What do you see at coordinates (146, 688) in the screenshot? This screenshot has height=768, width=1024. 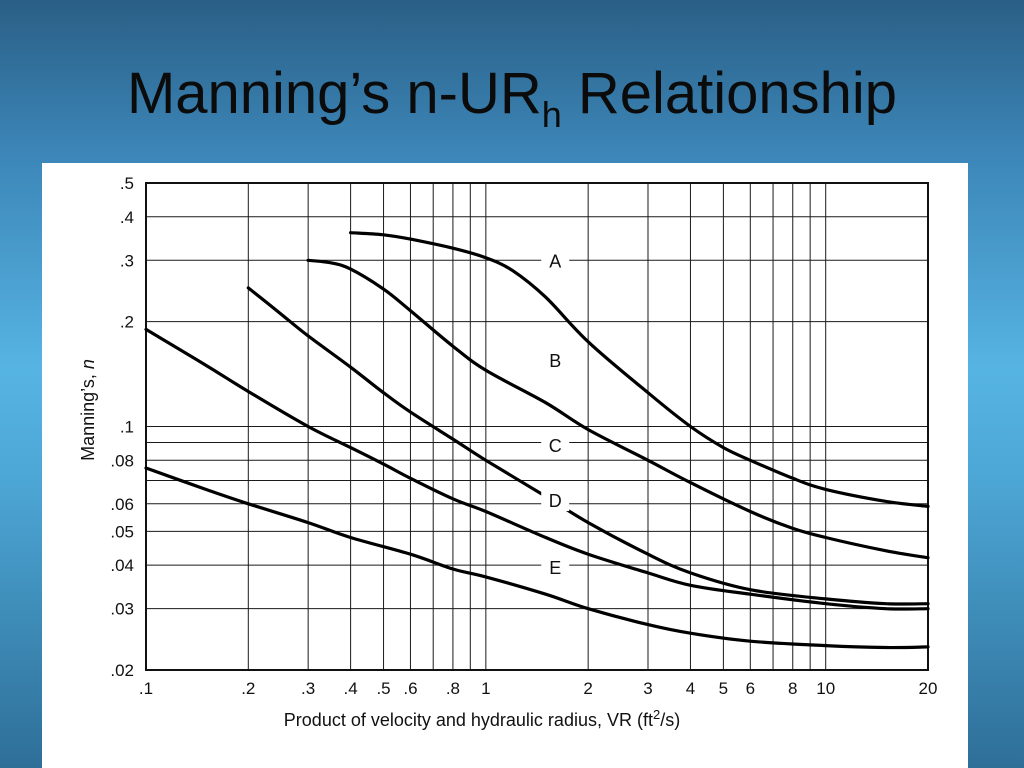 I see `x-tick-label: .1` at bounding box center [146, 688].